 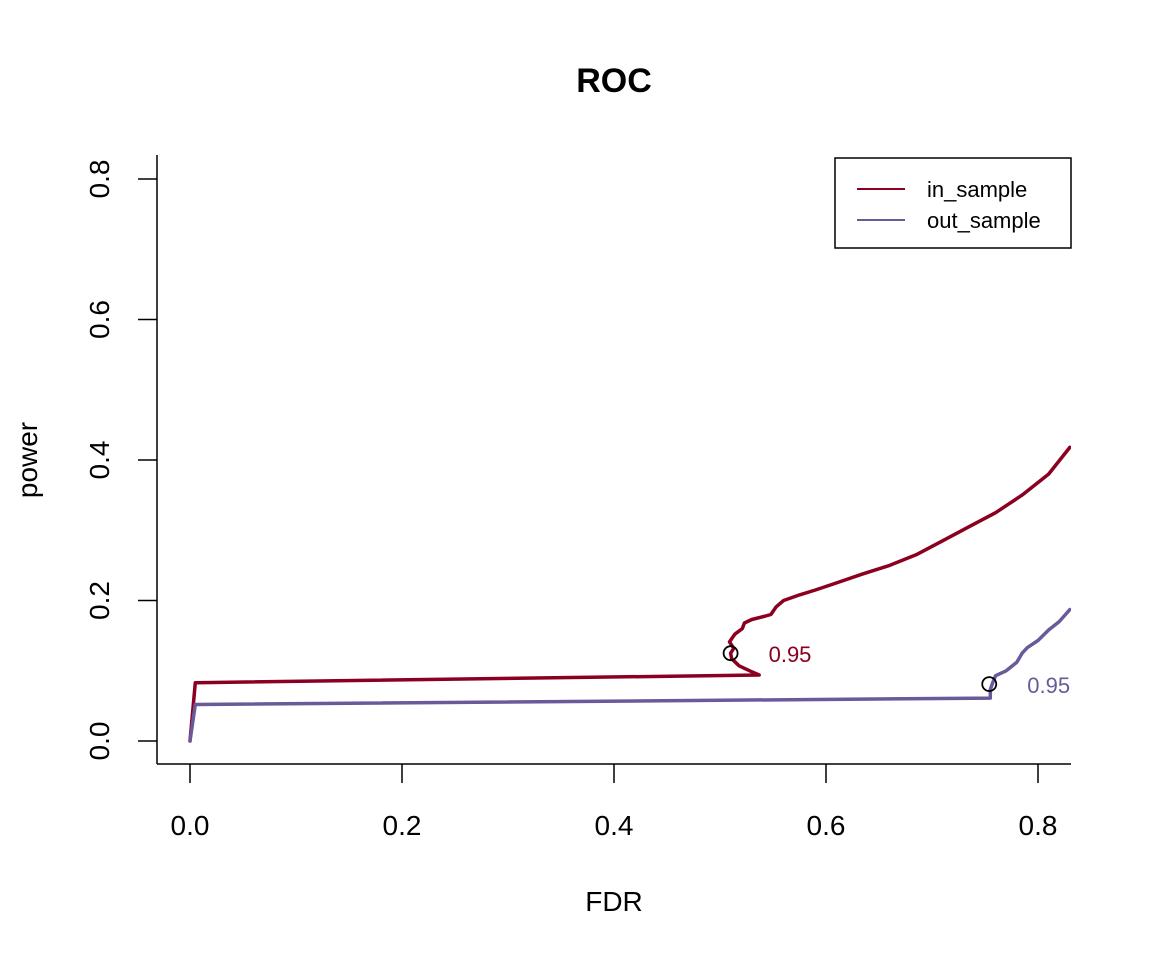 I want to click on x-tick-label: 0.8, so click(x=1038, y=825).